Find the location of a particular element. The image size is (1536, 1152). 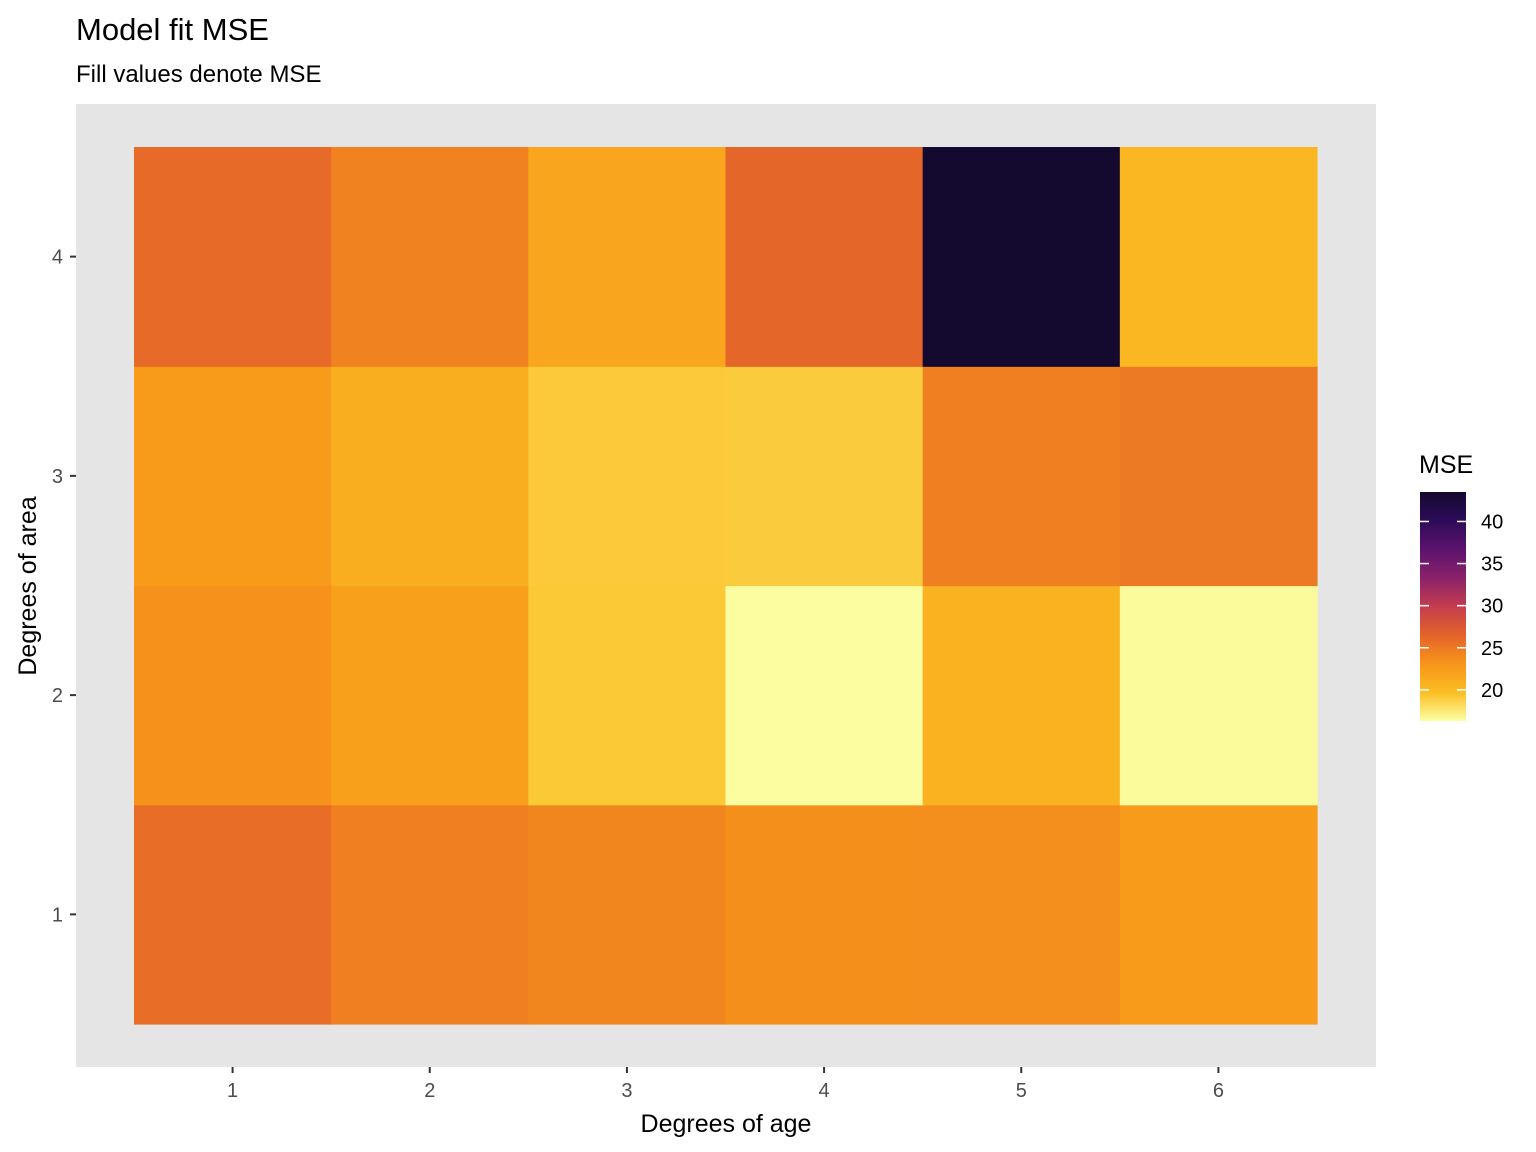

x-tick-label: 6 is located at coordinates (1218, 1091).